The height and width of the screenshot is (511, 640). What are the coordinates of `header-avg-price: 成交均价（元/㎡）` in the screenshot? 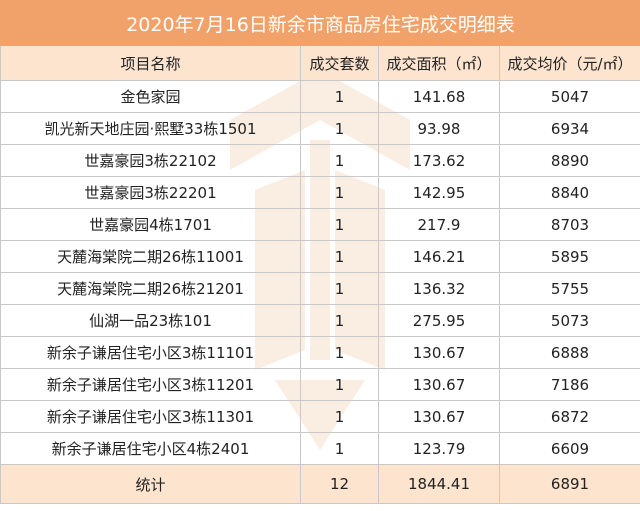 It's located at (569, 63).